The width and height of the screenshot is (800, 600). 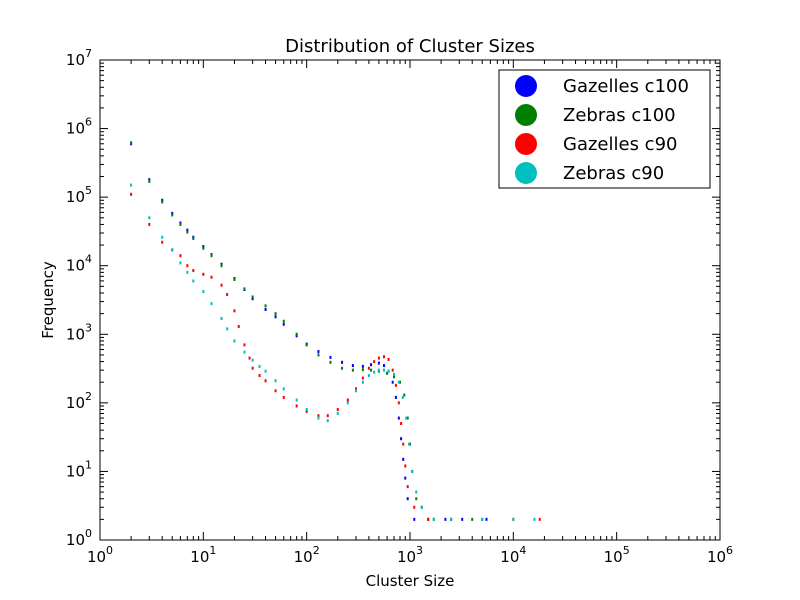 I want to click on chart-title: Distribution of Cluster Sizes, so click(x=410, y=46).